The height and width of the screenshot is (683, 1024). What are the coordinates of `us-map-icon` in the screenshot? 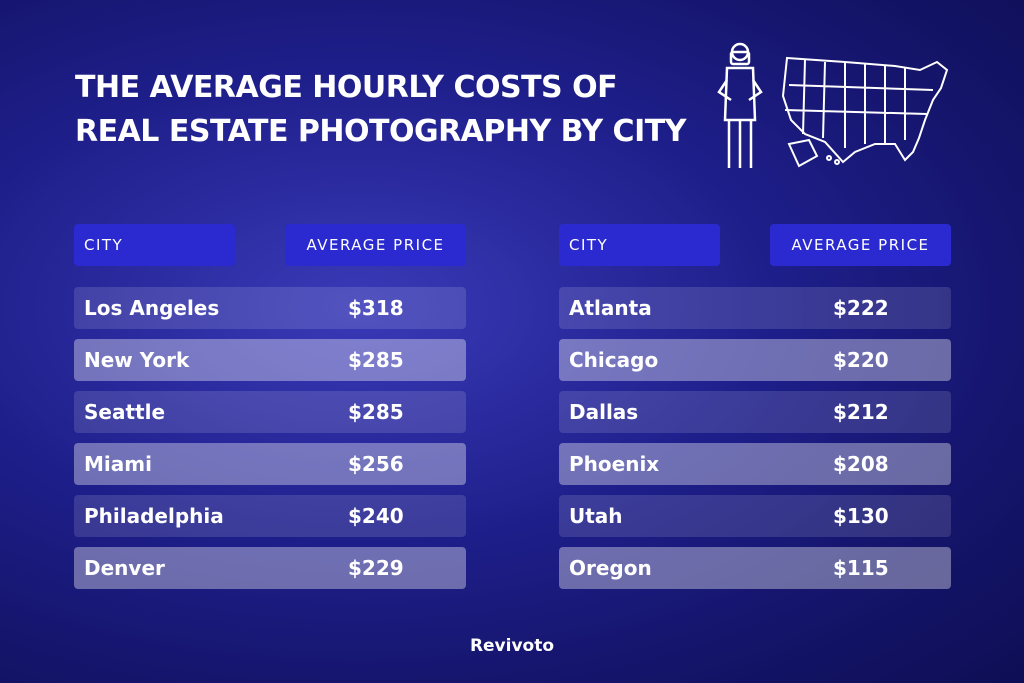 It's located at (865, 112).